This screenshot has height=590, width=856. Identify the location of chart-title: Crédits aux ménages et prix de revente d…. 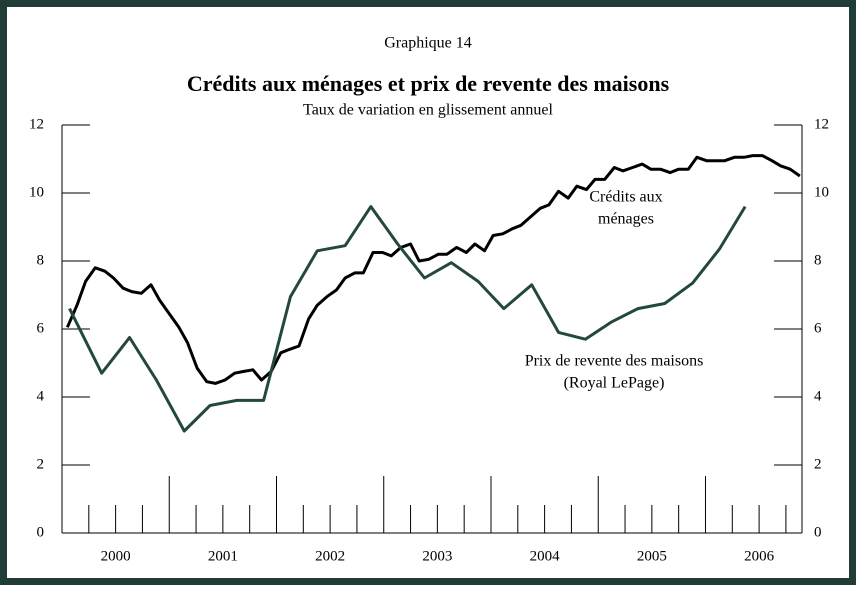
(428, 83).